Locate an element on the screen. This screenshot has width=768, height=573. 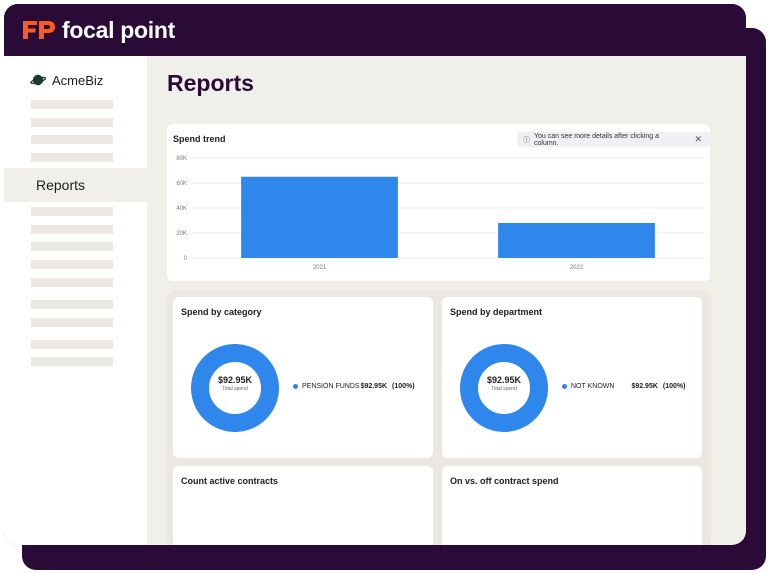
close-icon: ✕ is located at coordinates (698, 139).